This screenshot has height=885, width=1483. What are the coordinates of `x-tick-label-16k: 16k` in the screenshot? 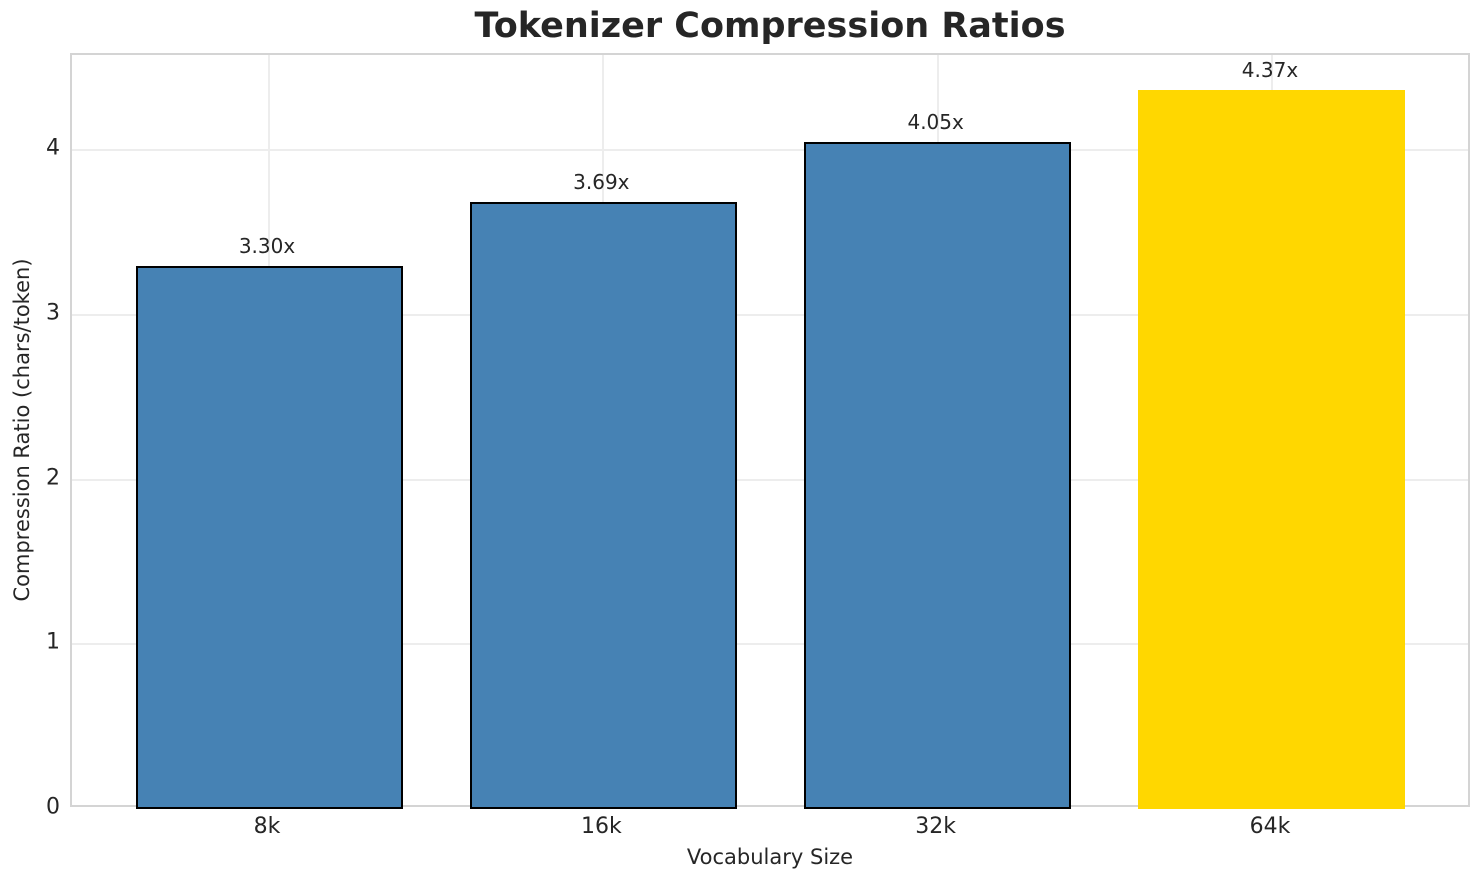 It's located at (601, 826).